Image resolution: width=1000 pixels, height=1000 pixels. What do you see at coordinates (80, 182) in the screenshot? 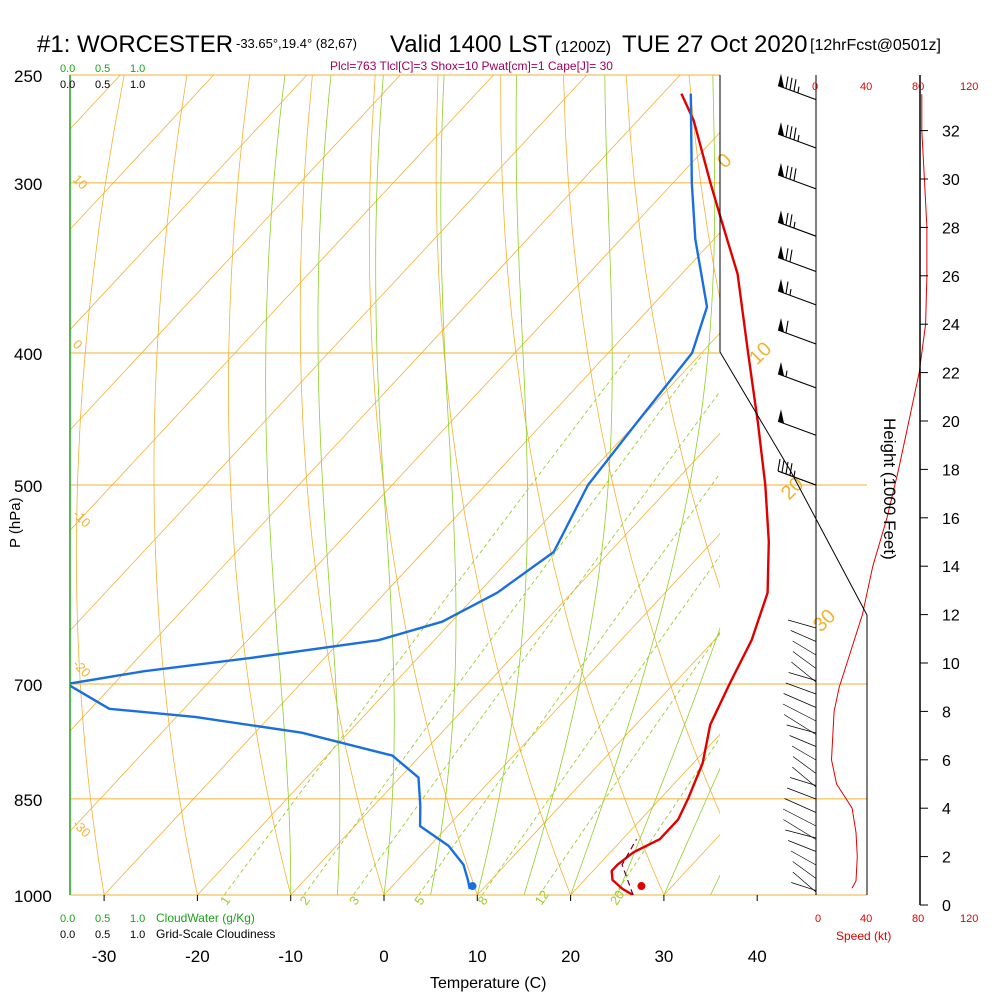
I see `dry-adiabat-label: 10` at bounding box center [80, 182].